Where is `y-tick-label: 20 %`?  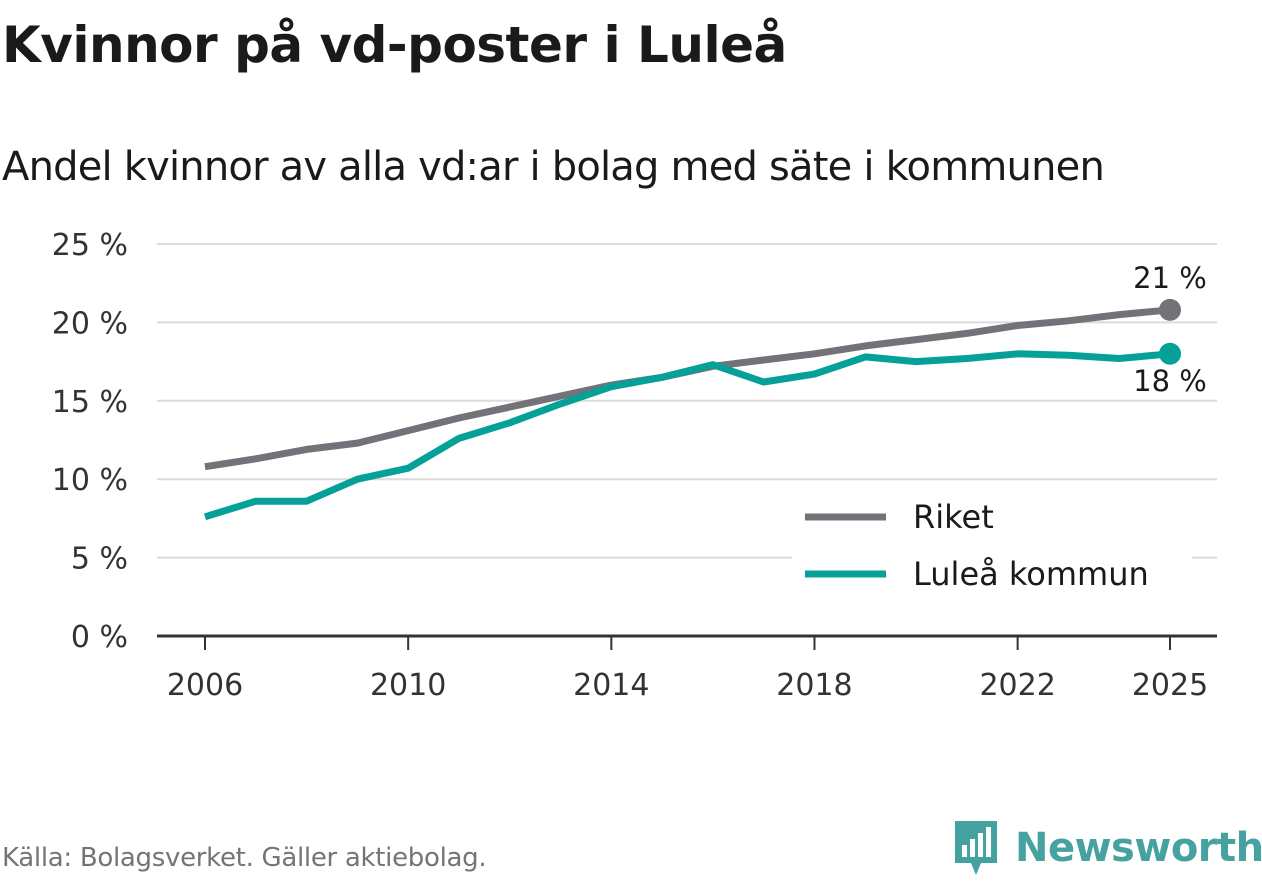 y-tick-label: 20 % is located at coordinates (90, 323).